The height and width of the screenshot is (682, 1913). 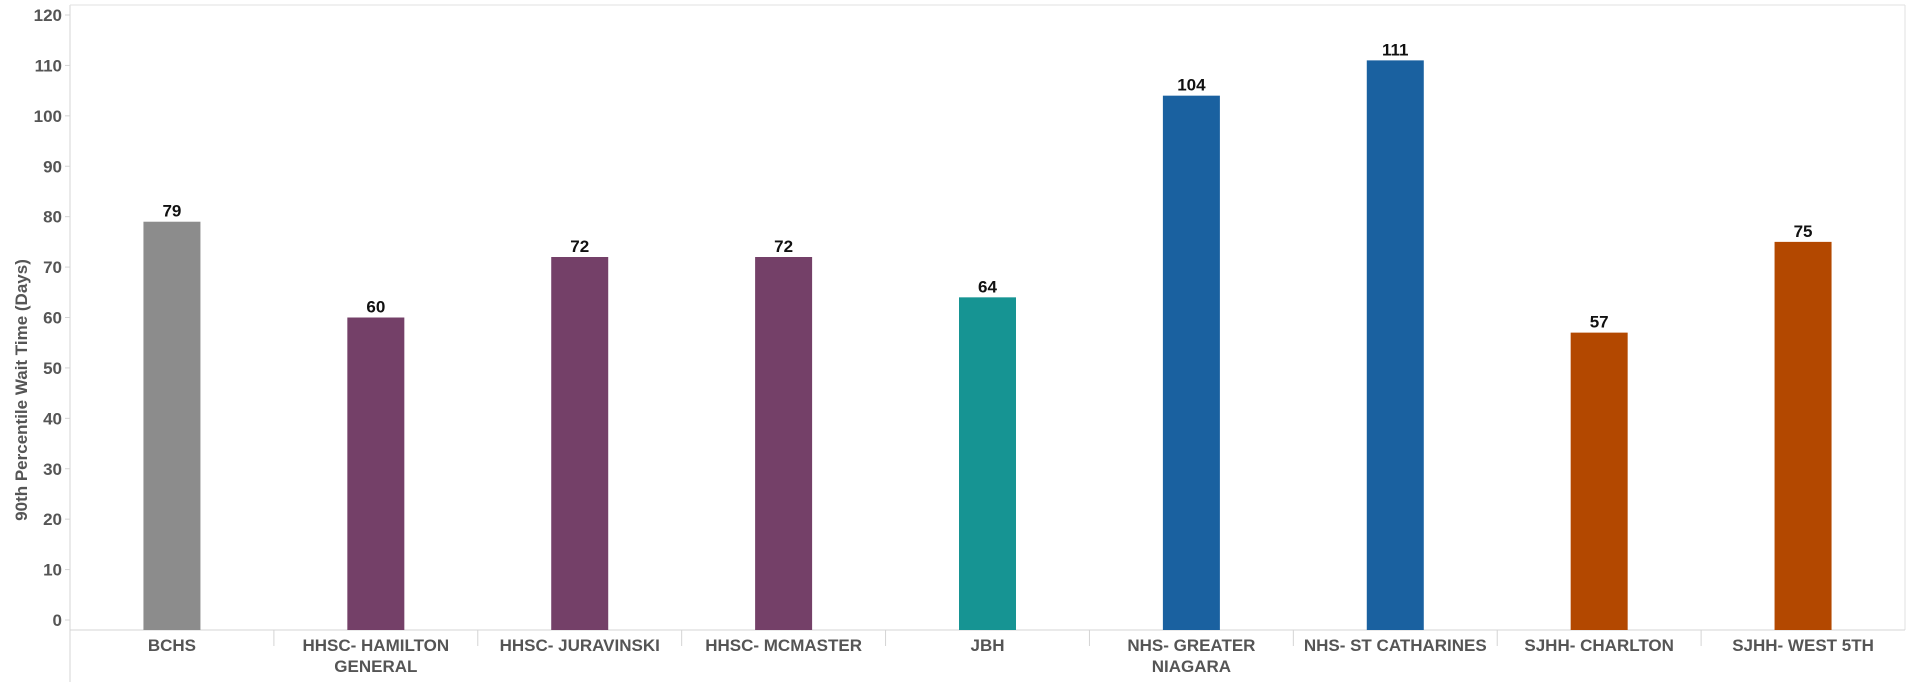 What do you see at coordinates (52, 570) in the screenshot?
I see `y-tick-label: 10` at bounding box center [52, 570].